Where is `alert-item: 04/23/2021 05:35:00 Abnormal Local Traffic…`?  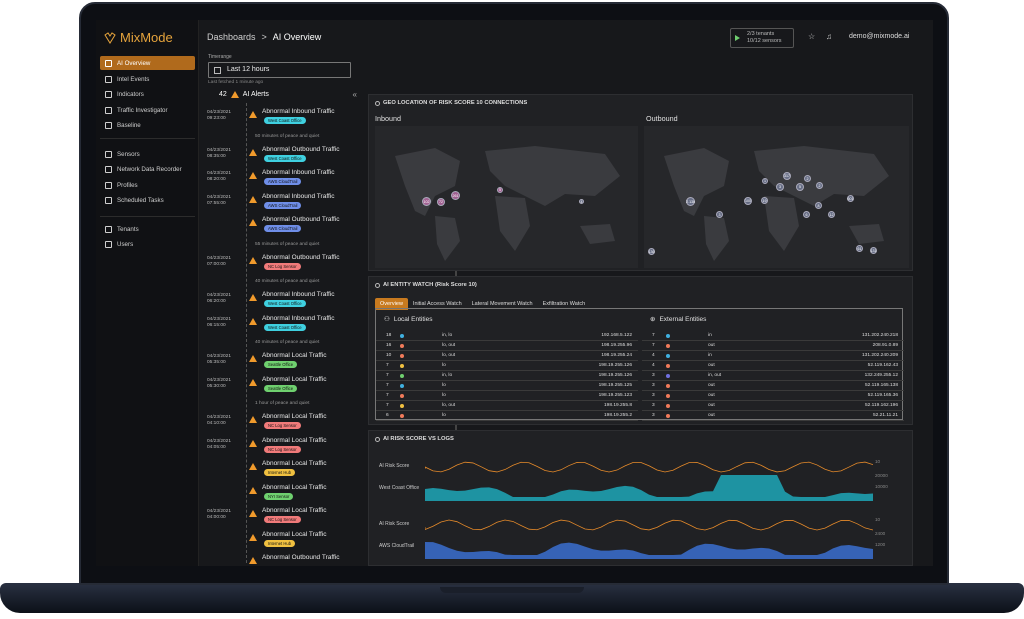
alert-item: 04/23/2021 05:35:00 Abnormal Local Traffic… is located at coordinates (278, 363).